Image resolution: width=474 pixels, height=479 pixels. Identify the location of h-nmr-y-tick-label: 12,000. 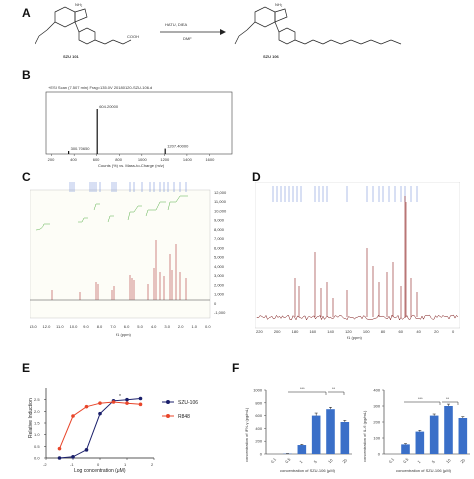
(220, 192).